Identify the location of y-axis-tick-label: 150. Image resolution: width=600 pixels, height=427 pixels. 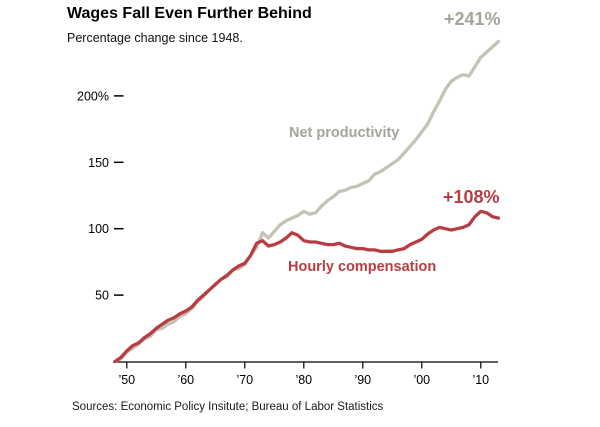
(98, 163).